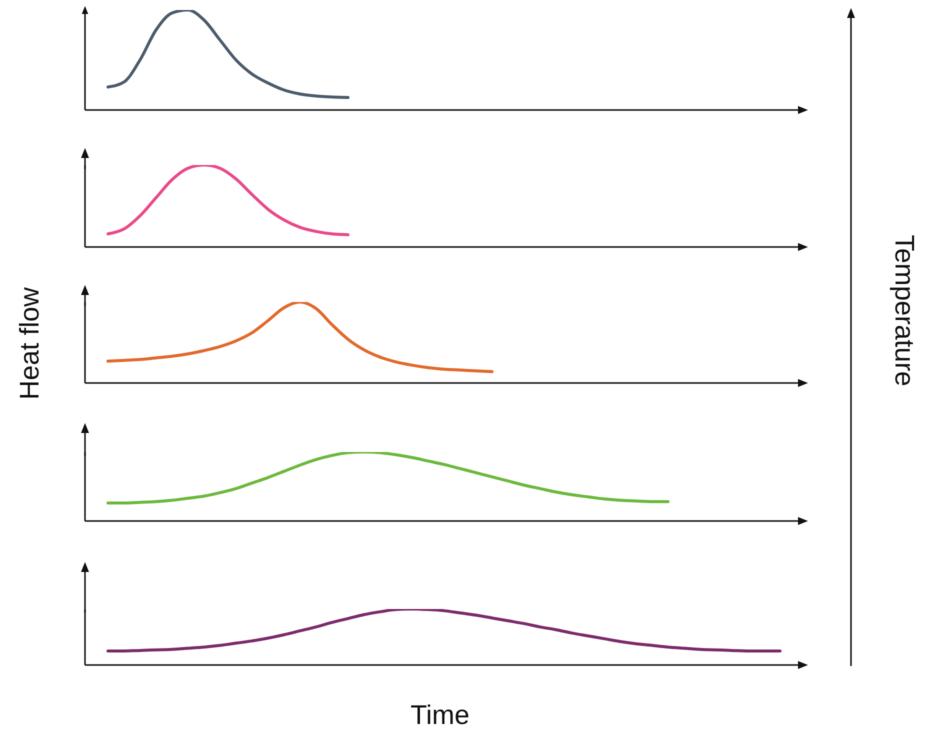  Describe the element at coordinates (440, 715) in the screenshot. I see `x-axis-title: Time` at that location.